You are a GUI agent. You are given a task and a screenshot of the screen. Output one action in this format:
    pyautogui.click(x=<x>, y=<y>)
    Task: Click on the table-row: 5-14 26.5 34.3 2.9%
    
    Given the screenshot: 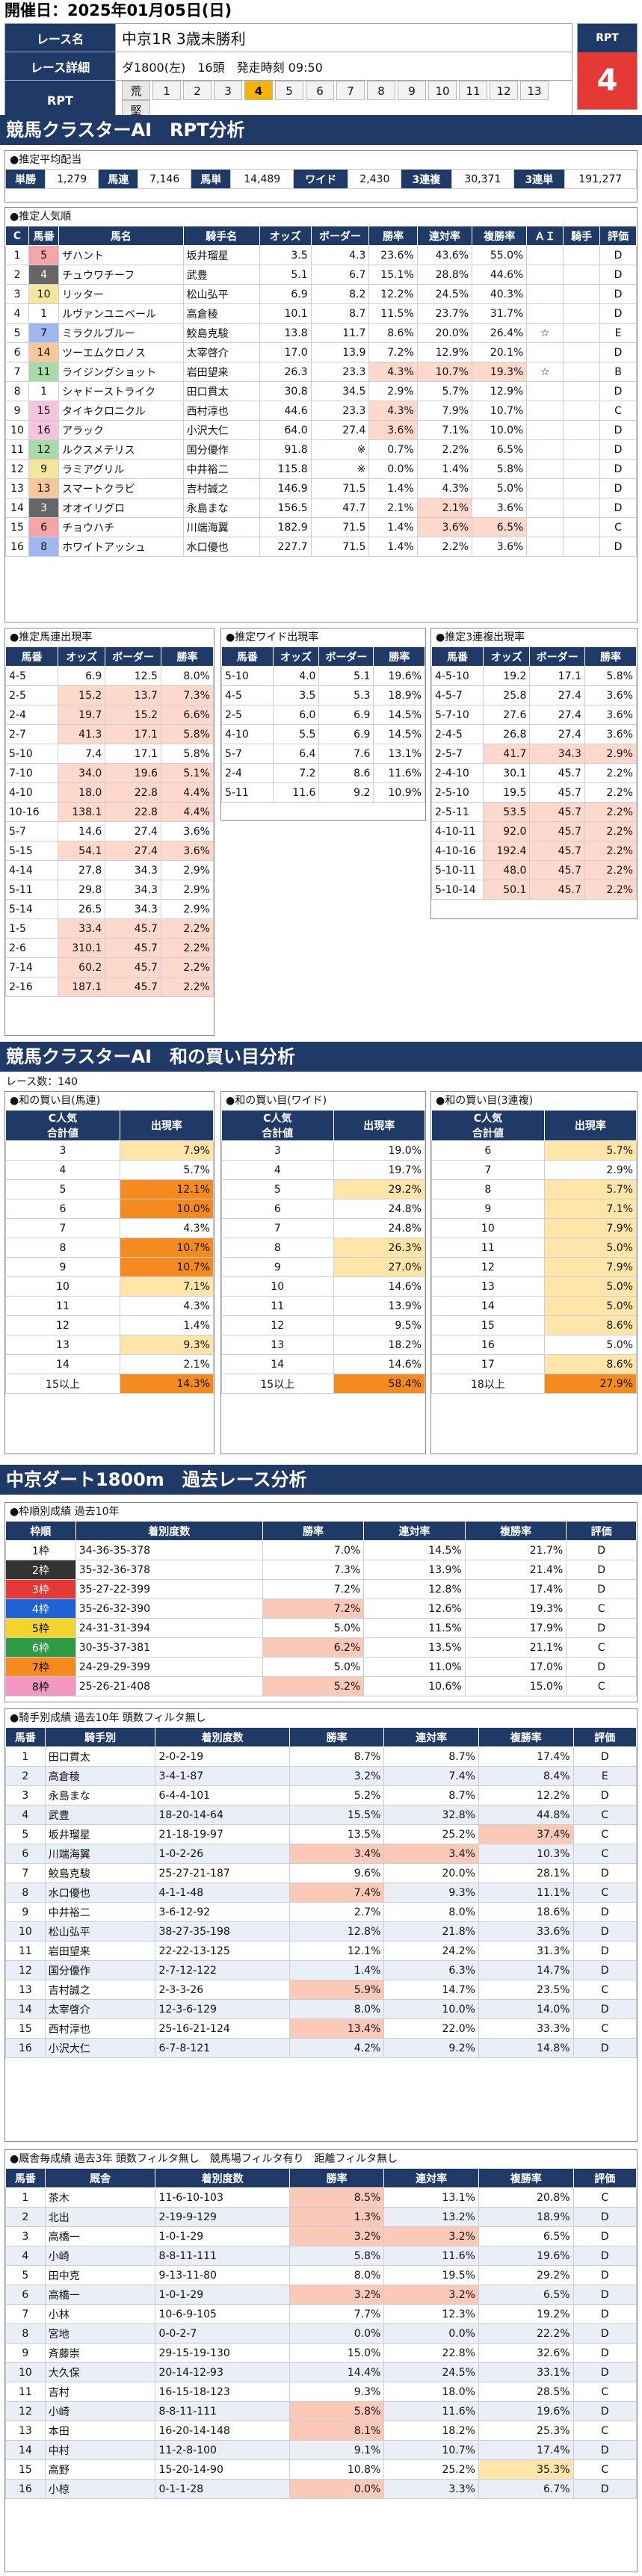 What is the action you would take?
    pyautogui.click(x=109, y=909)
    